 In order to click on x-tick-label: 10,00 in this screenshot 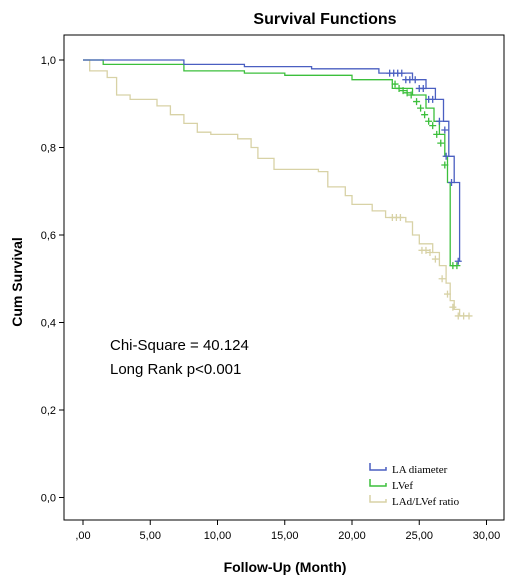, I will do `click(218, 536)`.